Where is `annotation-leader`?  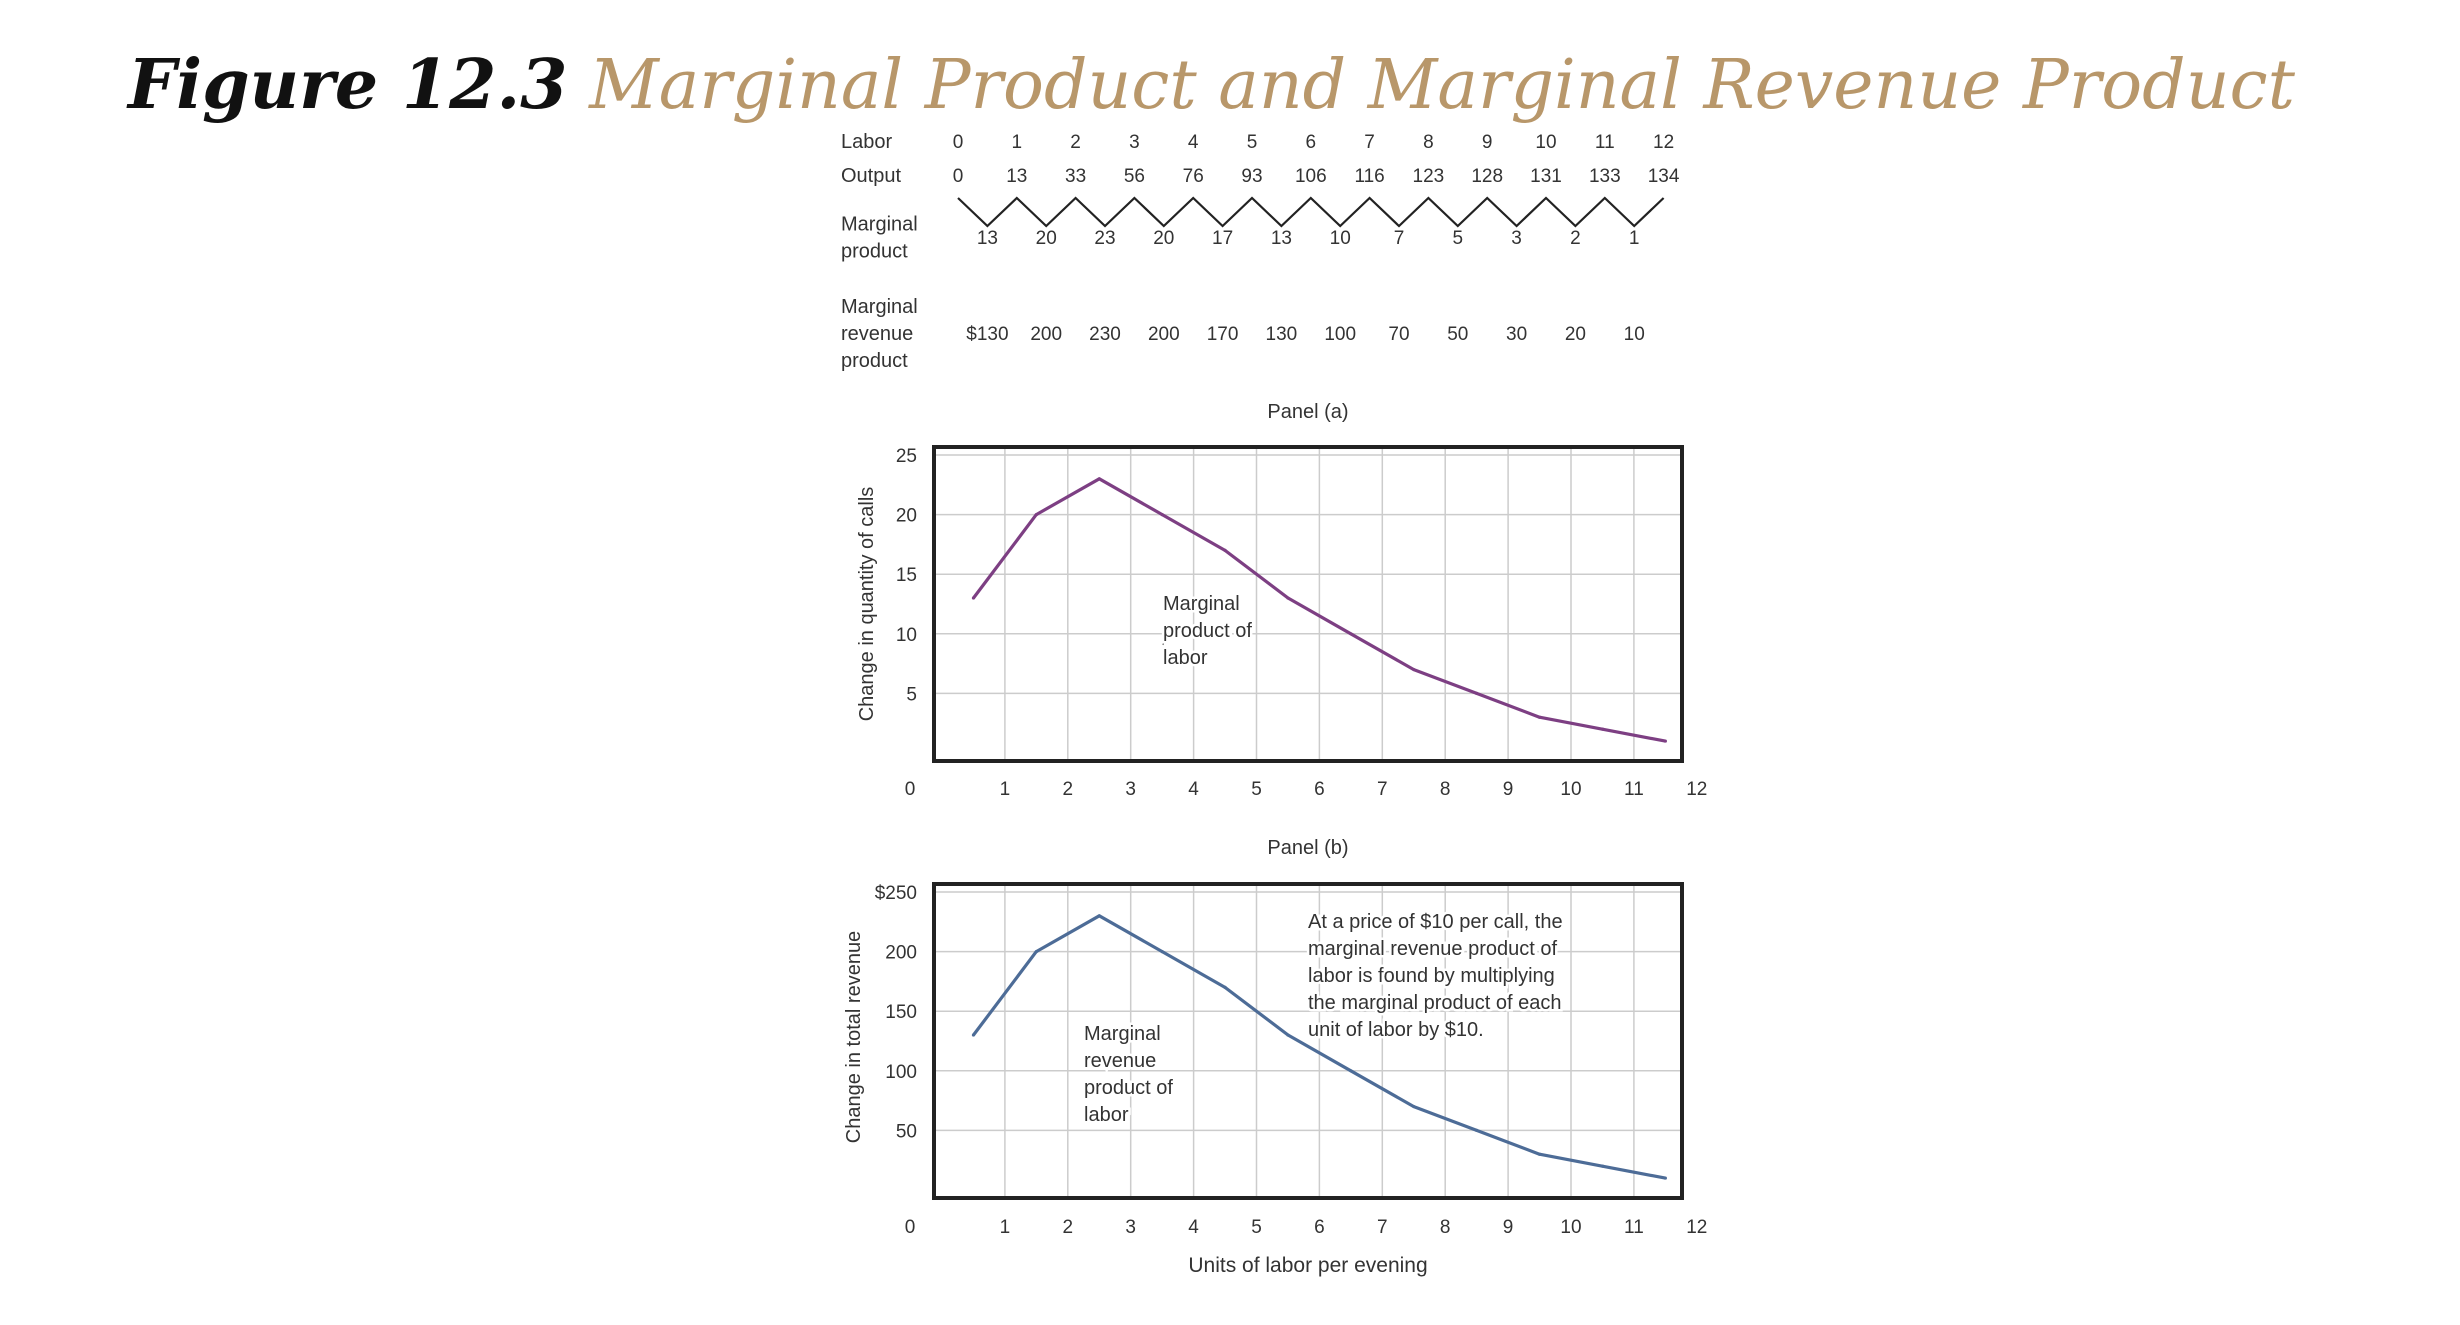
annotation-leader is located at coordinates (1164, 640).